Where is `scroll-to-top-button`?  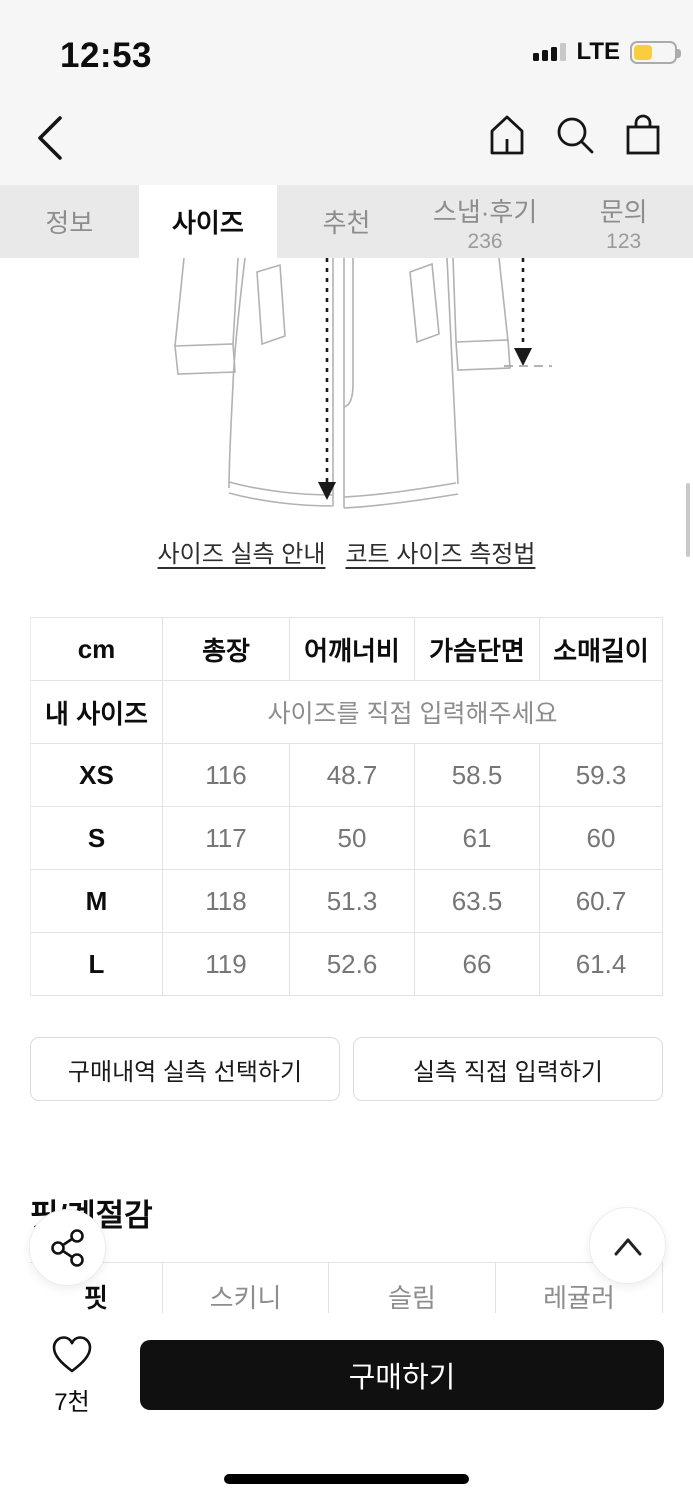
scroll-to-top-button is located at coordinates (627, 1245).